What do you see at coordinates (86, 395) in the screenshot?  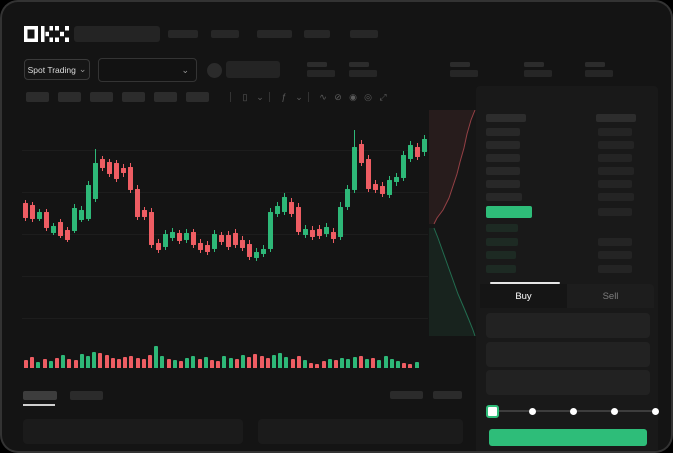 I see `bottom-tab-history` at bounding box center [86, 395].